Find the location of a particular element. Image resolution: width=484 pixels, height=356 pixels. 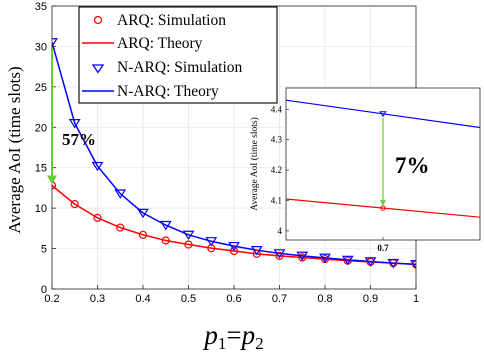

x-axis-label: p1=p2 is located at coordinates (232, 336).